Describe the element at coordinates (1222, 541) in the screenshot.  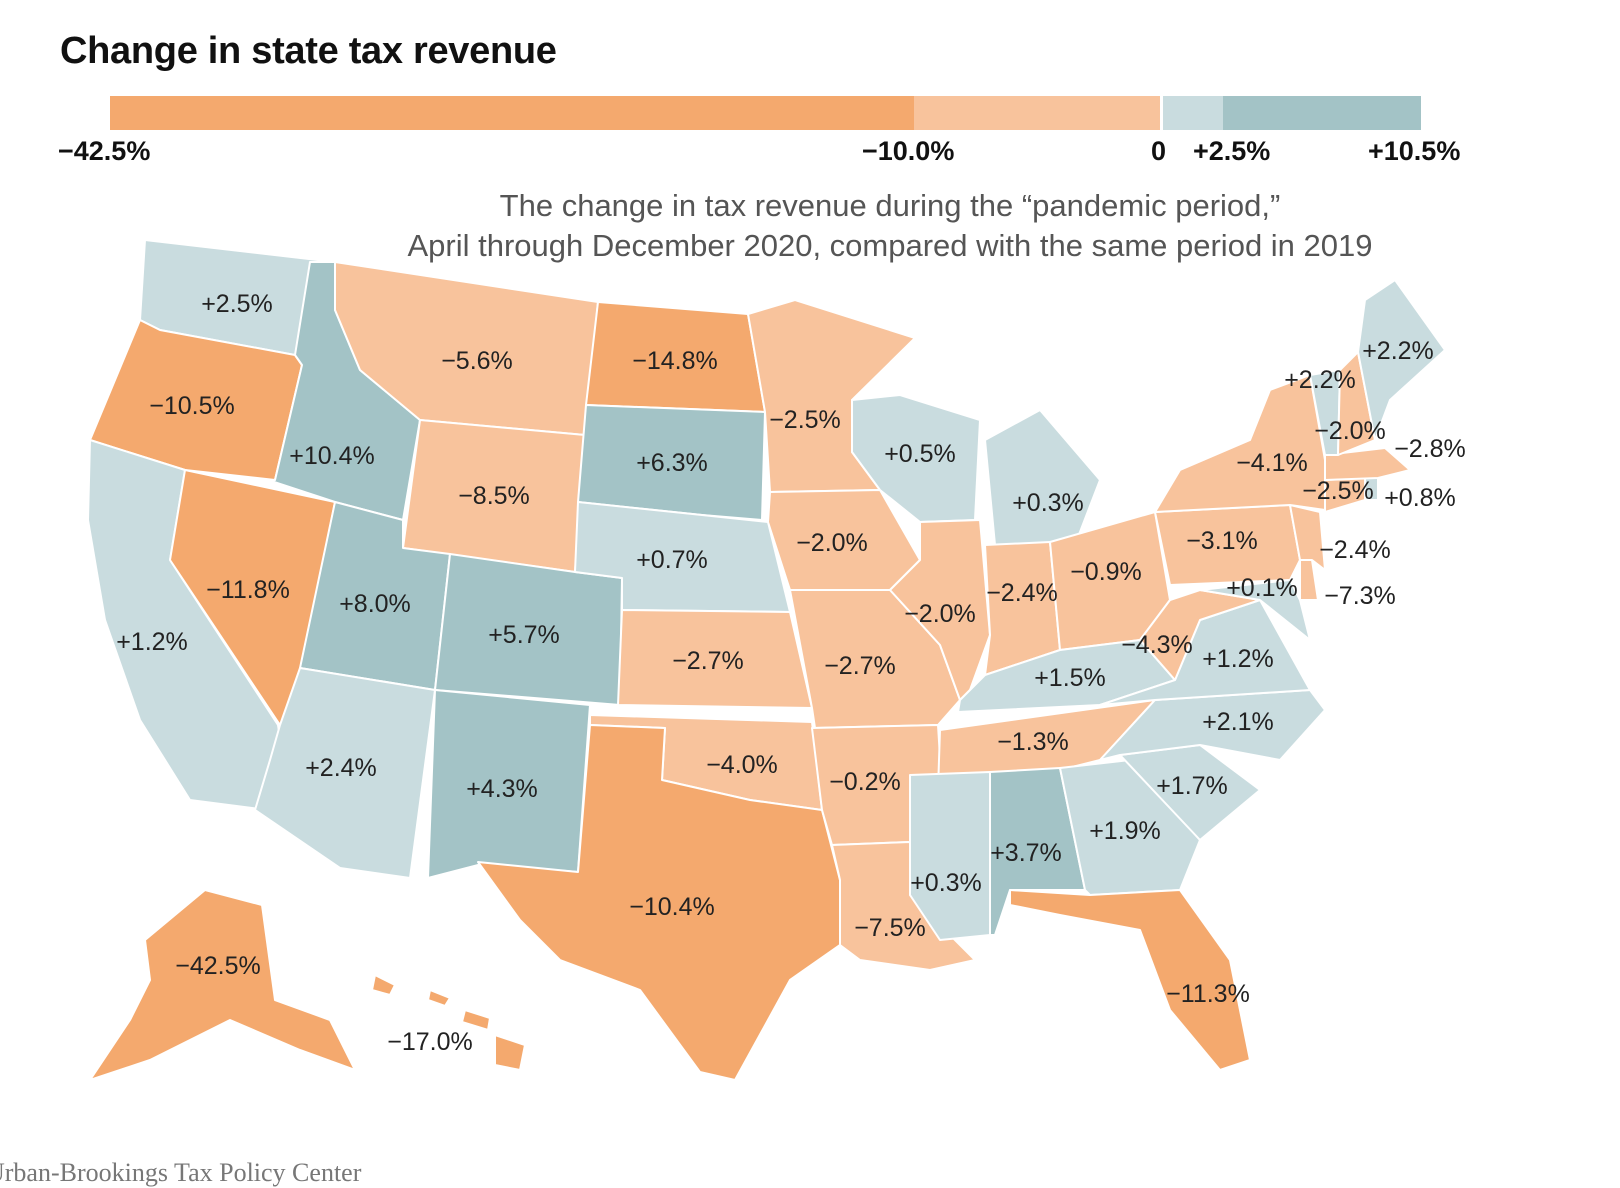
I see `state-value-label: −3.1%` at that location.